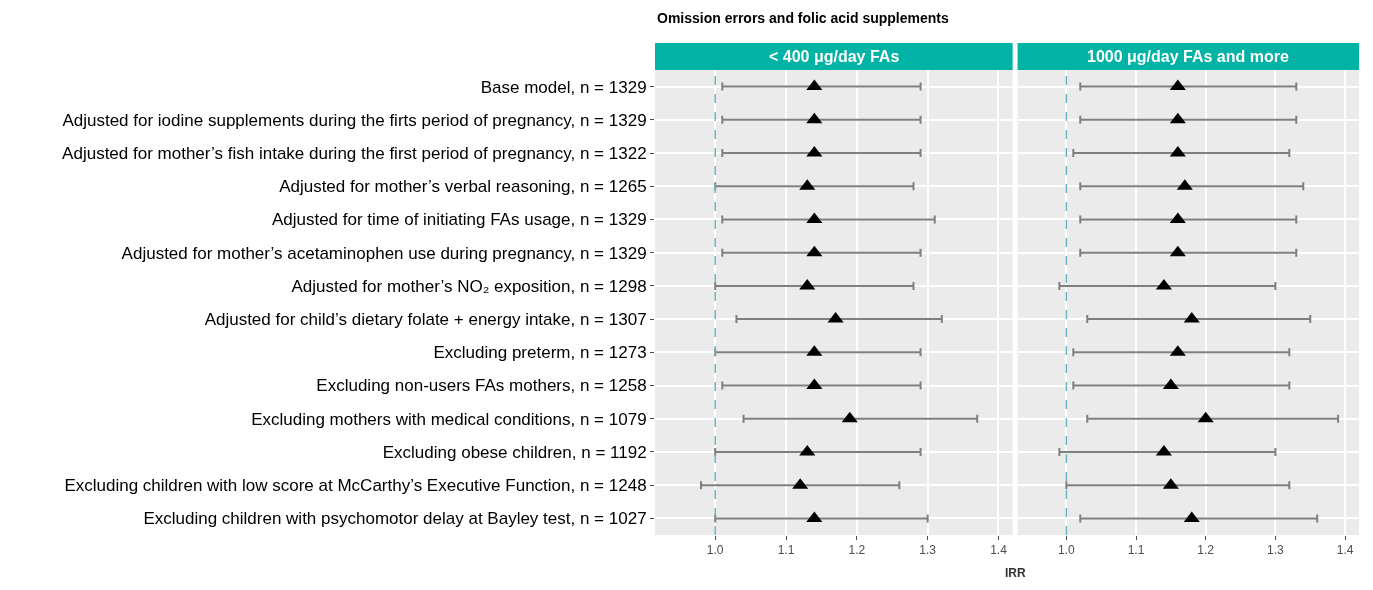 Image resolution: width=1373 pixels, height=590 pixels. Describe the element at coordinates (469, 286) in the screenshot. I see `y-tick-label: Adjusted for mother’s NO₂ exposition, n = 1298` at that location.